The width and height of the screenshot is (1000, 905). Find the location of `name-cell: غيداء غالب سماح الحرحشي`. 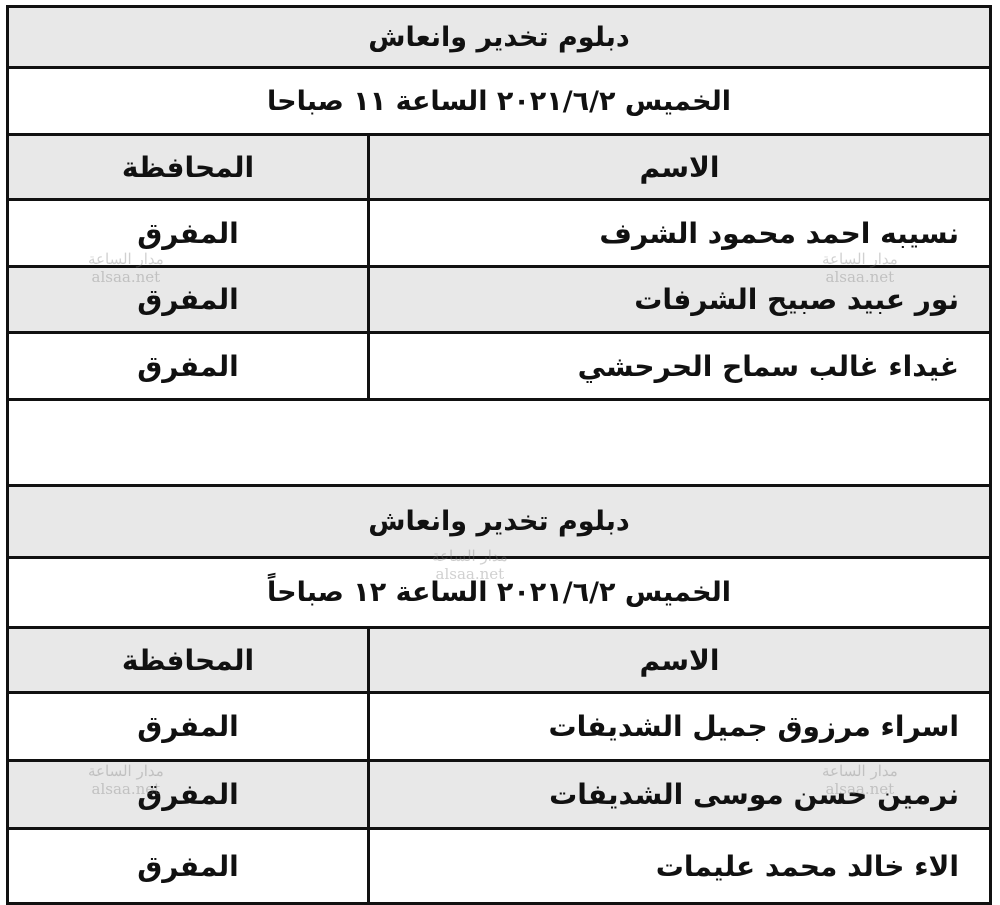

name-cell: غيداء غالب سماح الحرحشي is located at coordinates (678, 366).